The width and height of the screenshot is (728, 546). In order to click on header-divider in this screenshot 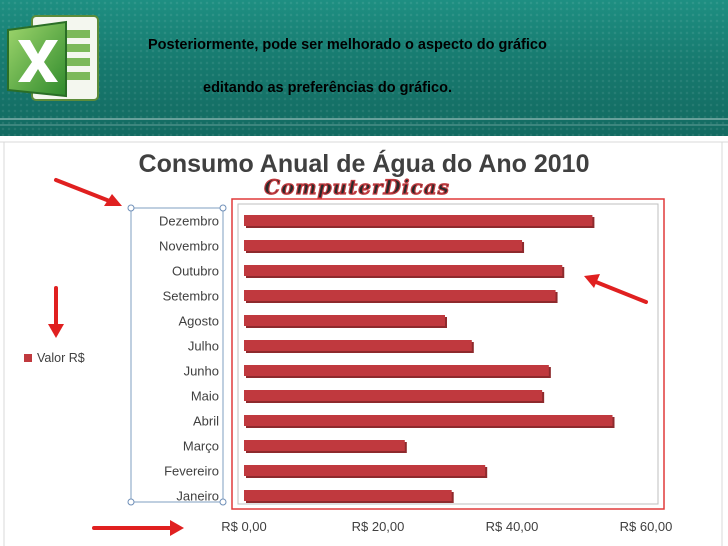, I will do `click(364, 119)`.